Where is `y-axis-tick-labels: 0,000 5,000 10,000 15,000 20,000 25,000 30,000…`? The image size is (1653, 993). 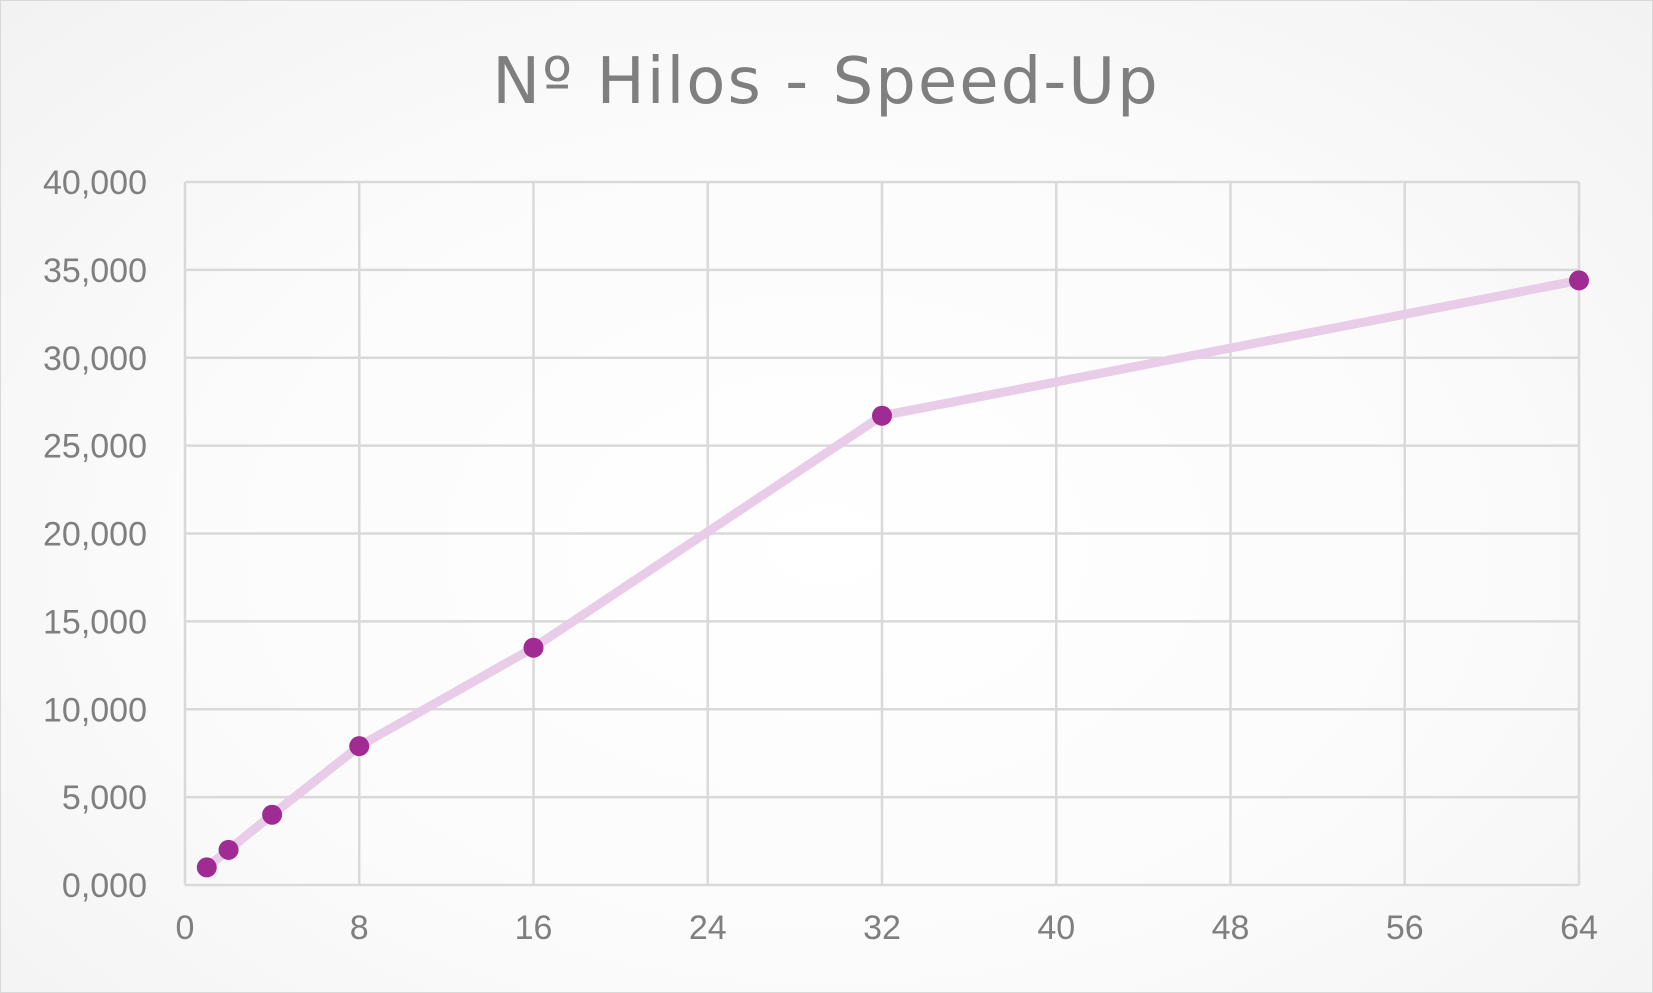 y-axis-tick-labels: 0,000 5,000 10,000 15,000 20,000 25,000 30,000… is located at coordinates (95, 534).